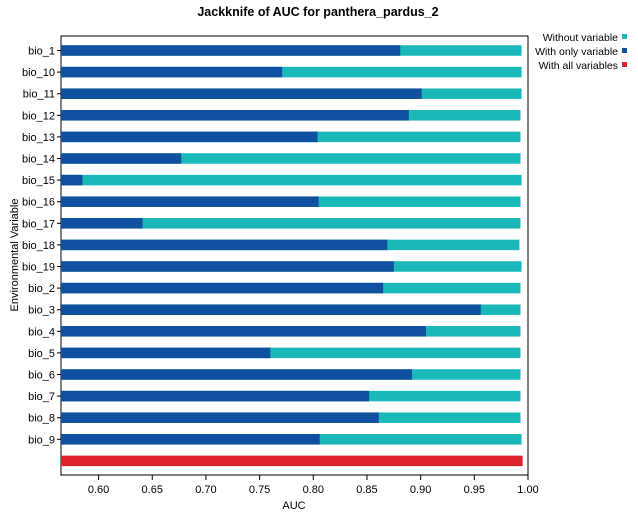 The image size is (638, 514). Describe the element at coordinates (152, 490) in the screenshot. I see `x-tick-label: 0.65` at that location.